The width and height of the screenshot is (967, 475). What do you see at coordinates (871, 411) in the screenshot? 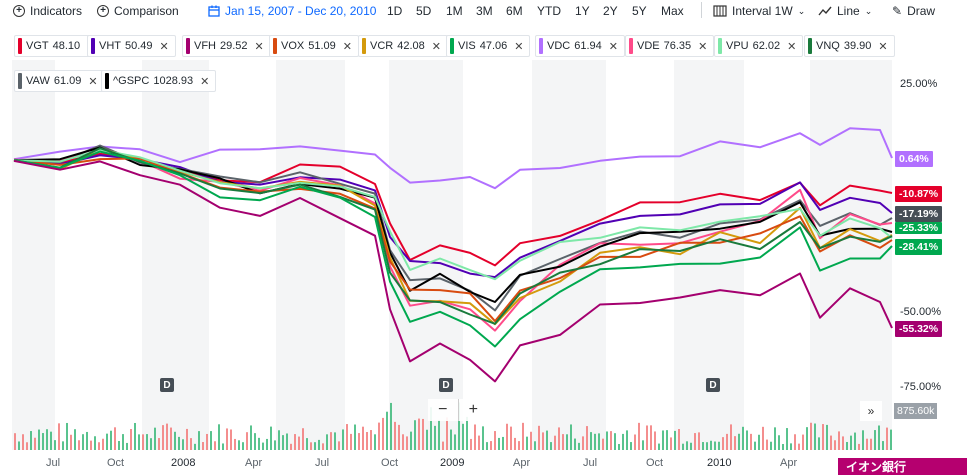
I see `scroll-right-button: »` at bounding box center [871, 411].